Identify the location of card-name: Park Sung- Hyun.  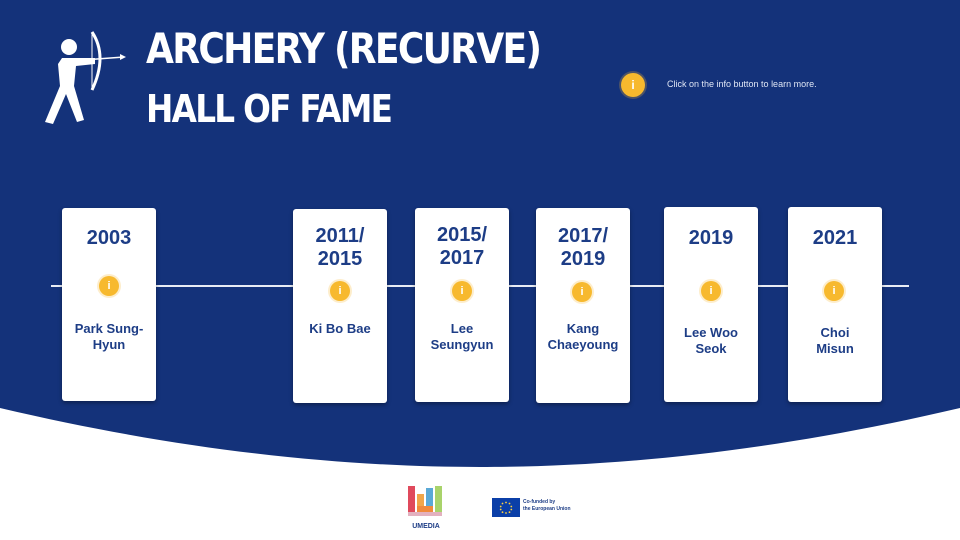
(109, 336).